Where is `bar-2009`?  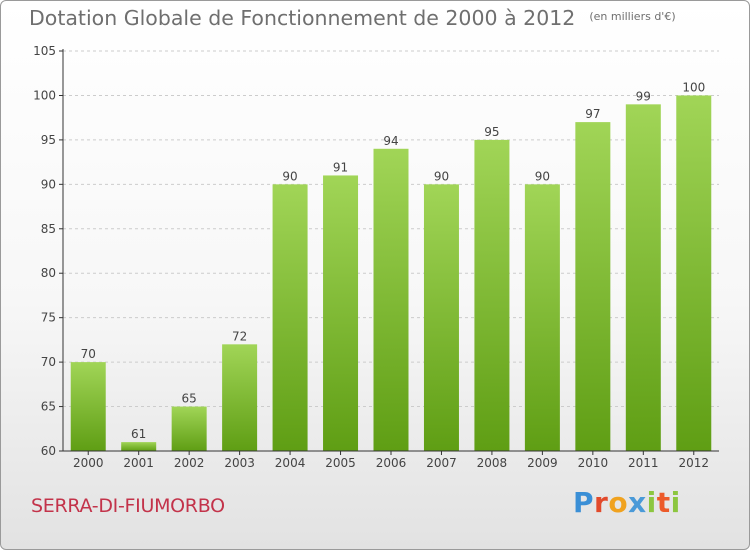 bar-2009 is located at coordinates (542, 318).